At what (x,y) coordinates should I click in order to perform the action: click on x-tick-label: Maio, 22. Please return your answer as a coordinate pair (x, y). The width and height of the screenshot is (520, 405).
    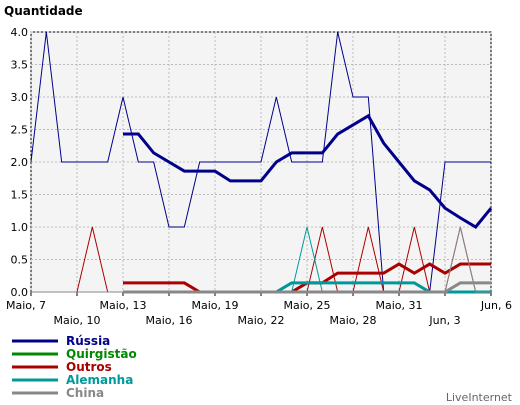
    Looking at the image, I should click on (260, 320).